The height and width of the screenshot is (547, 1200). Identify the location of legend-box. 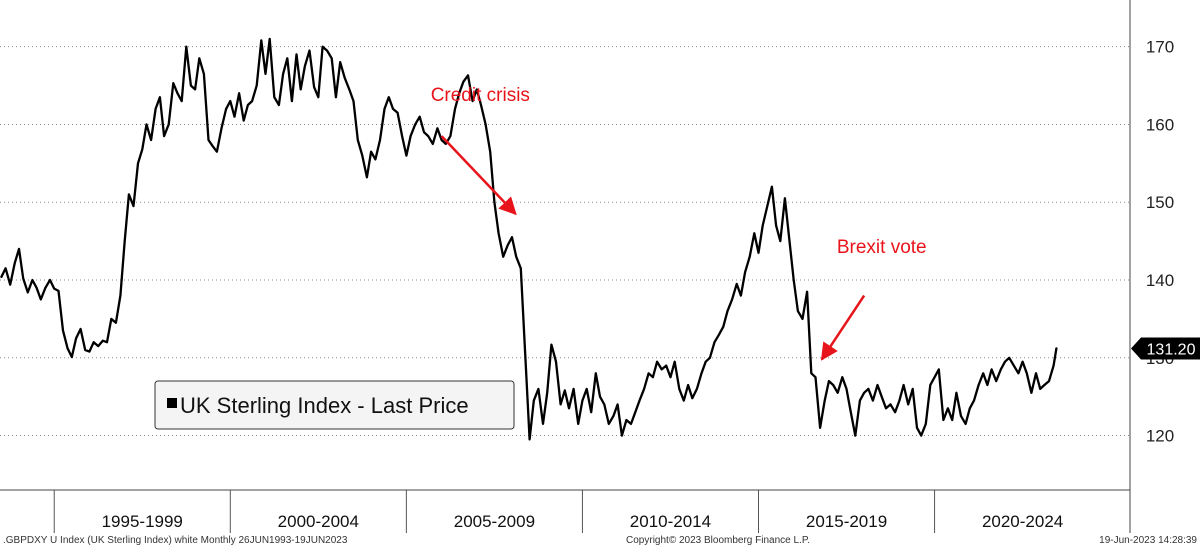
(334, 405).